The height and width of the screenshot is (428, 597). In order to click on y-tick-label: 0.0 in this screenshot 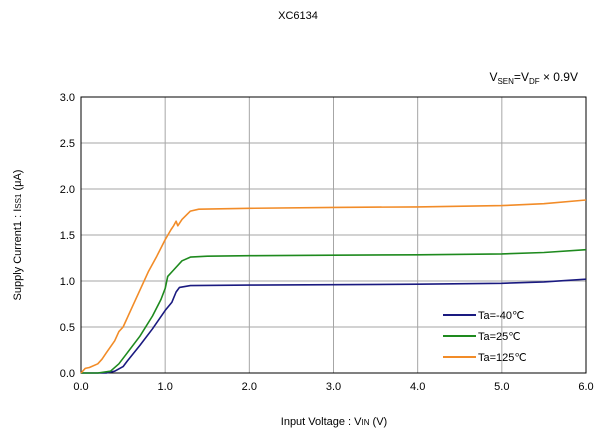, I will do `click(67, 374)`.